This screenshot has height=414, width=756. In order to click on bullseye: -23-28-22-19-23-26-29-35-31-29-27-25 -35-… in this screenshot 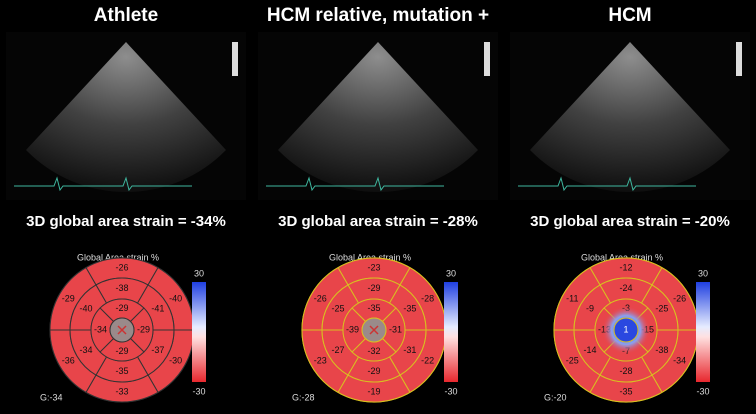, I will do `click(374, 330)`.